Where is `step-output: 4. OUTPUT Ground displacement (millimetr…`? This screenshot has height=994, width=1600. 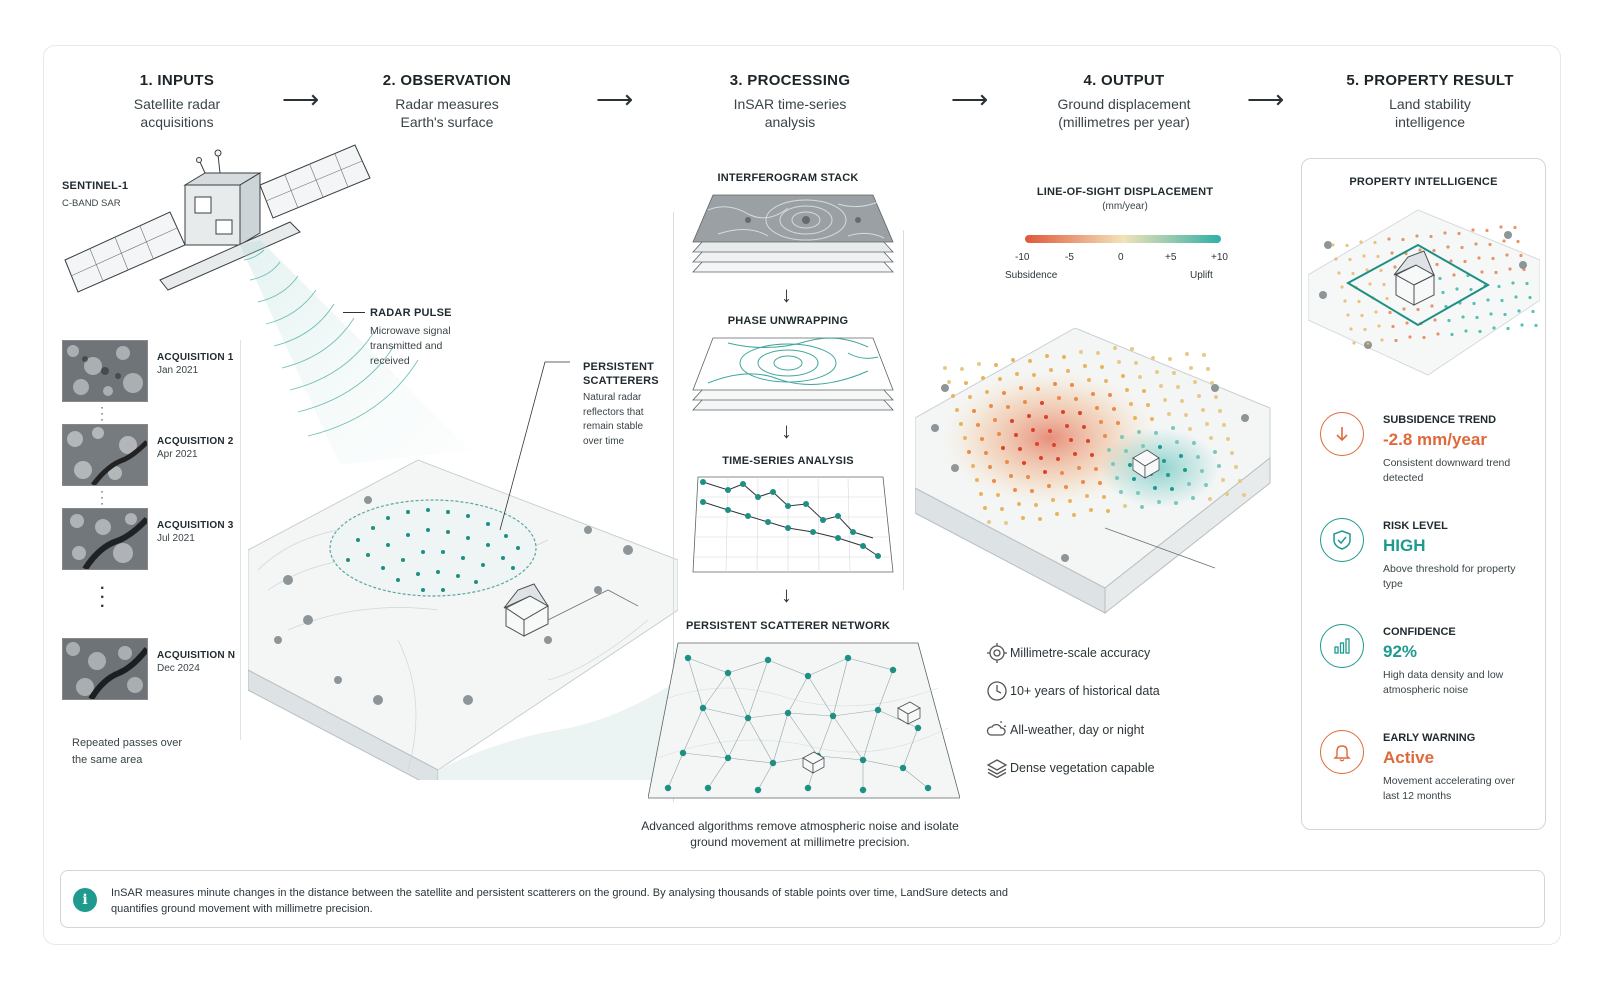
step-output: 4. OUTPUT Ground displacement (millimetr… is located at coordinates (1124, 101).